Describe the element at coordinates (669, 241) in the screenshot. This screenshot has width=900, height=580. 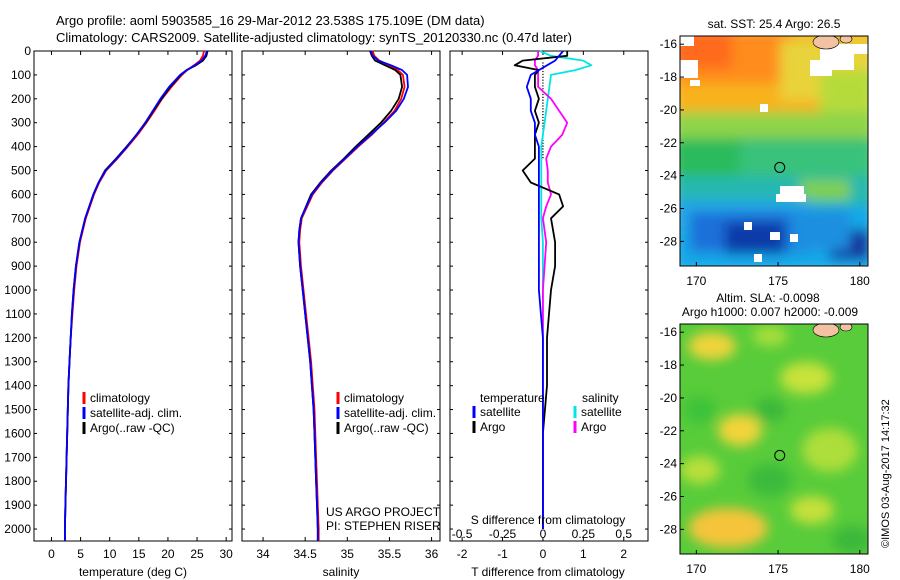
I see `ytick-label: -28` at that location.